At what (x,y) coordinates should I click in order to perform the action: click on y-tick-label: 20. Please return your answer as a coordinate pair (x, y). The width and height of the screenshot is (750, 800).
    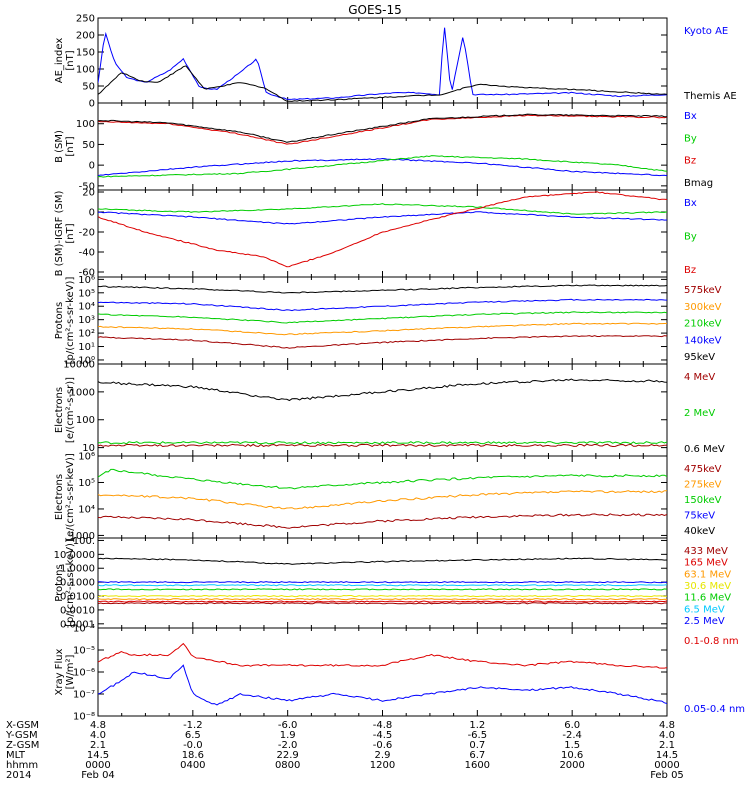
    Looking at the image, I should click on (88, 193).